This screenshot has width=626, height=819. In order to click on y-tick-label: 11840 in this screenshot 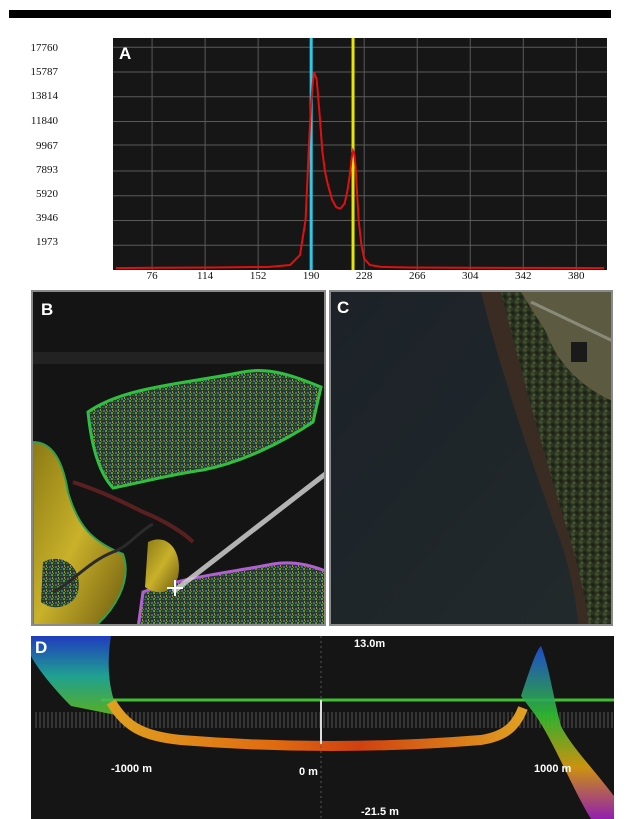, I will do `click(44, 121)`.